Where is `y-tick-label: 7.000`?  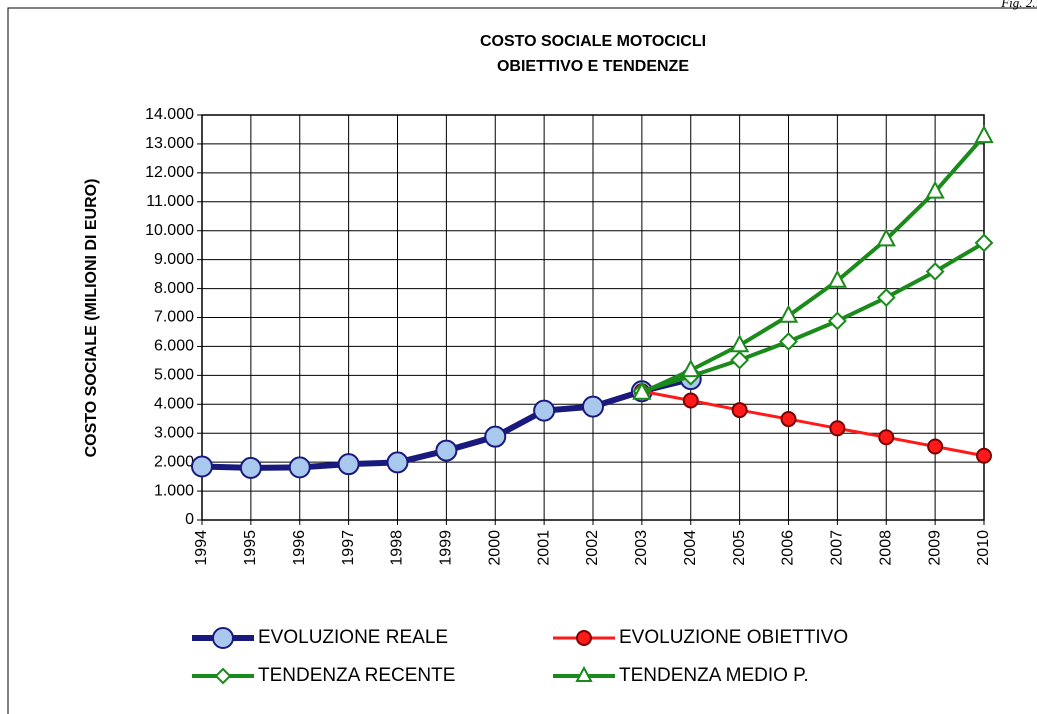 y-tick-label: 7.000 is located at coordinates (174, 317).